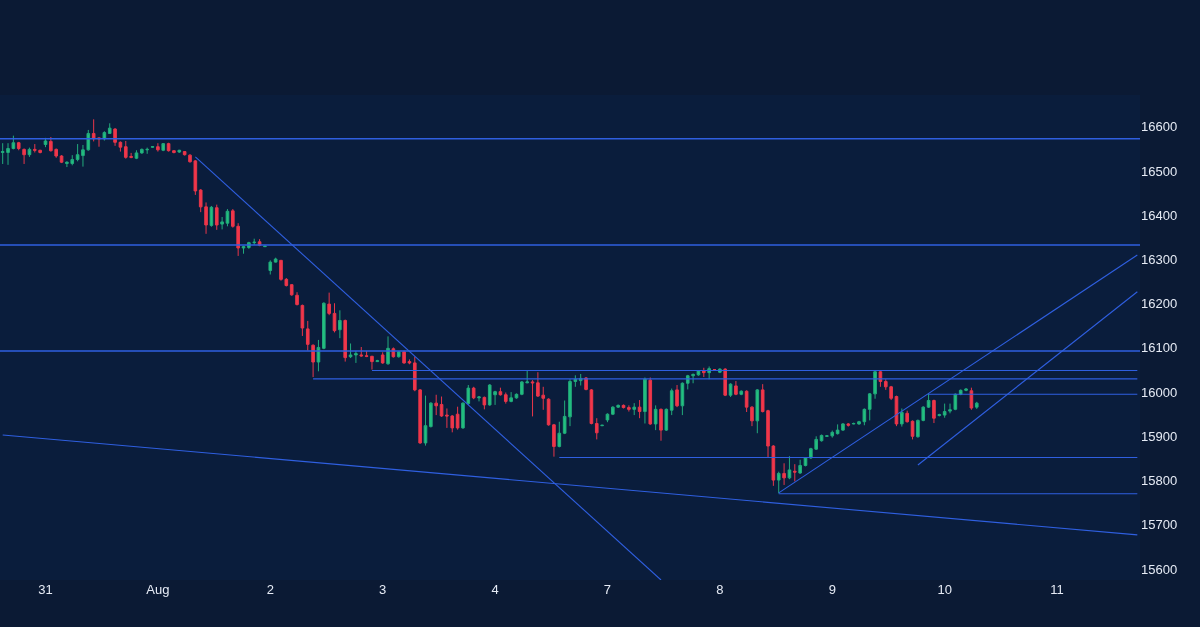 This screenshot has width=1200, height=627. Describe the element at coordinates (832, 589) in the screenshot. I see `x-tick-label: 9` at that location.